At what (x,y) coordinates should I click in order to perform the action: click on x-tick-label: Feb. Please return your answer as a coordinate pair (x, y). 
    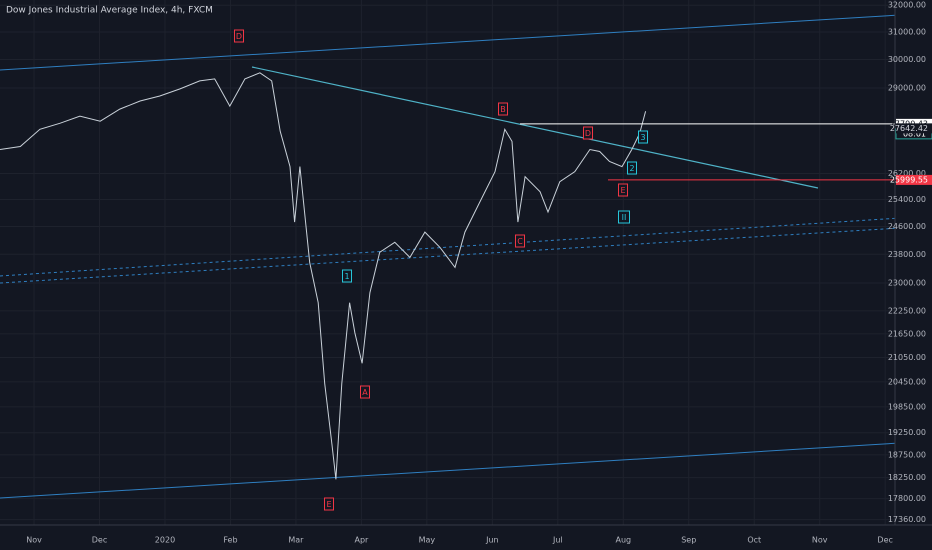
    Looking at the image, I should click on (230, 540).